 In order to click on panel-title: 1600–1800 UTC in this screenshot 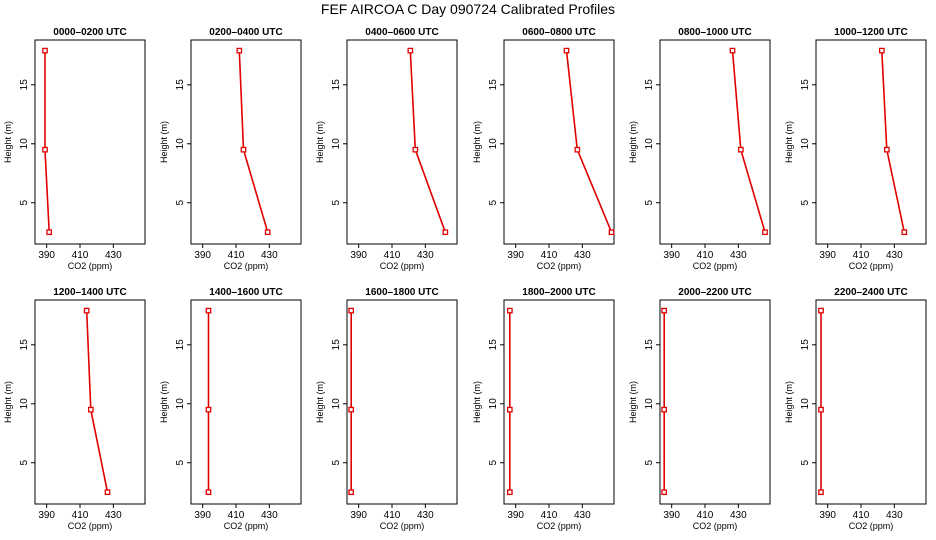, I will do `click(401, 292)`.